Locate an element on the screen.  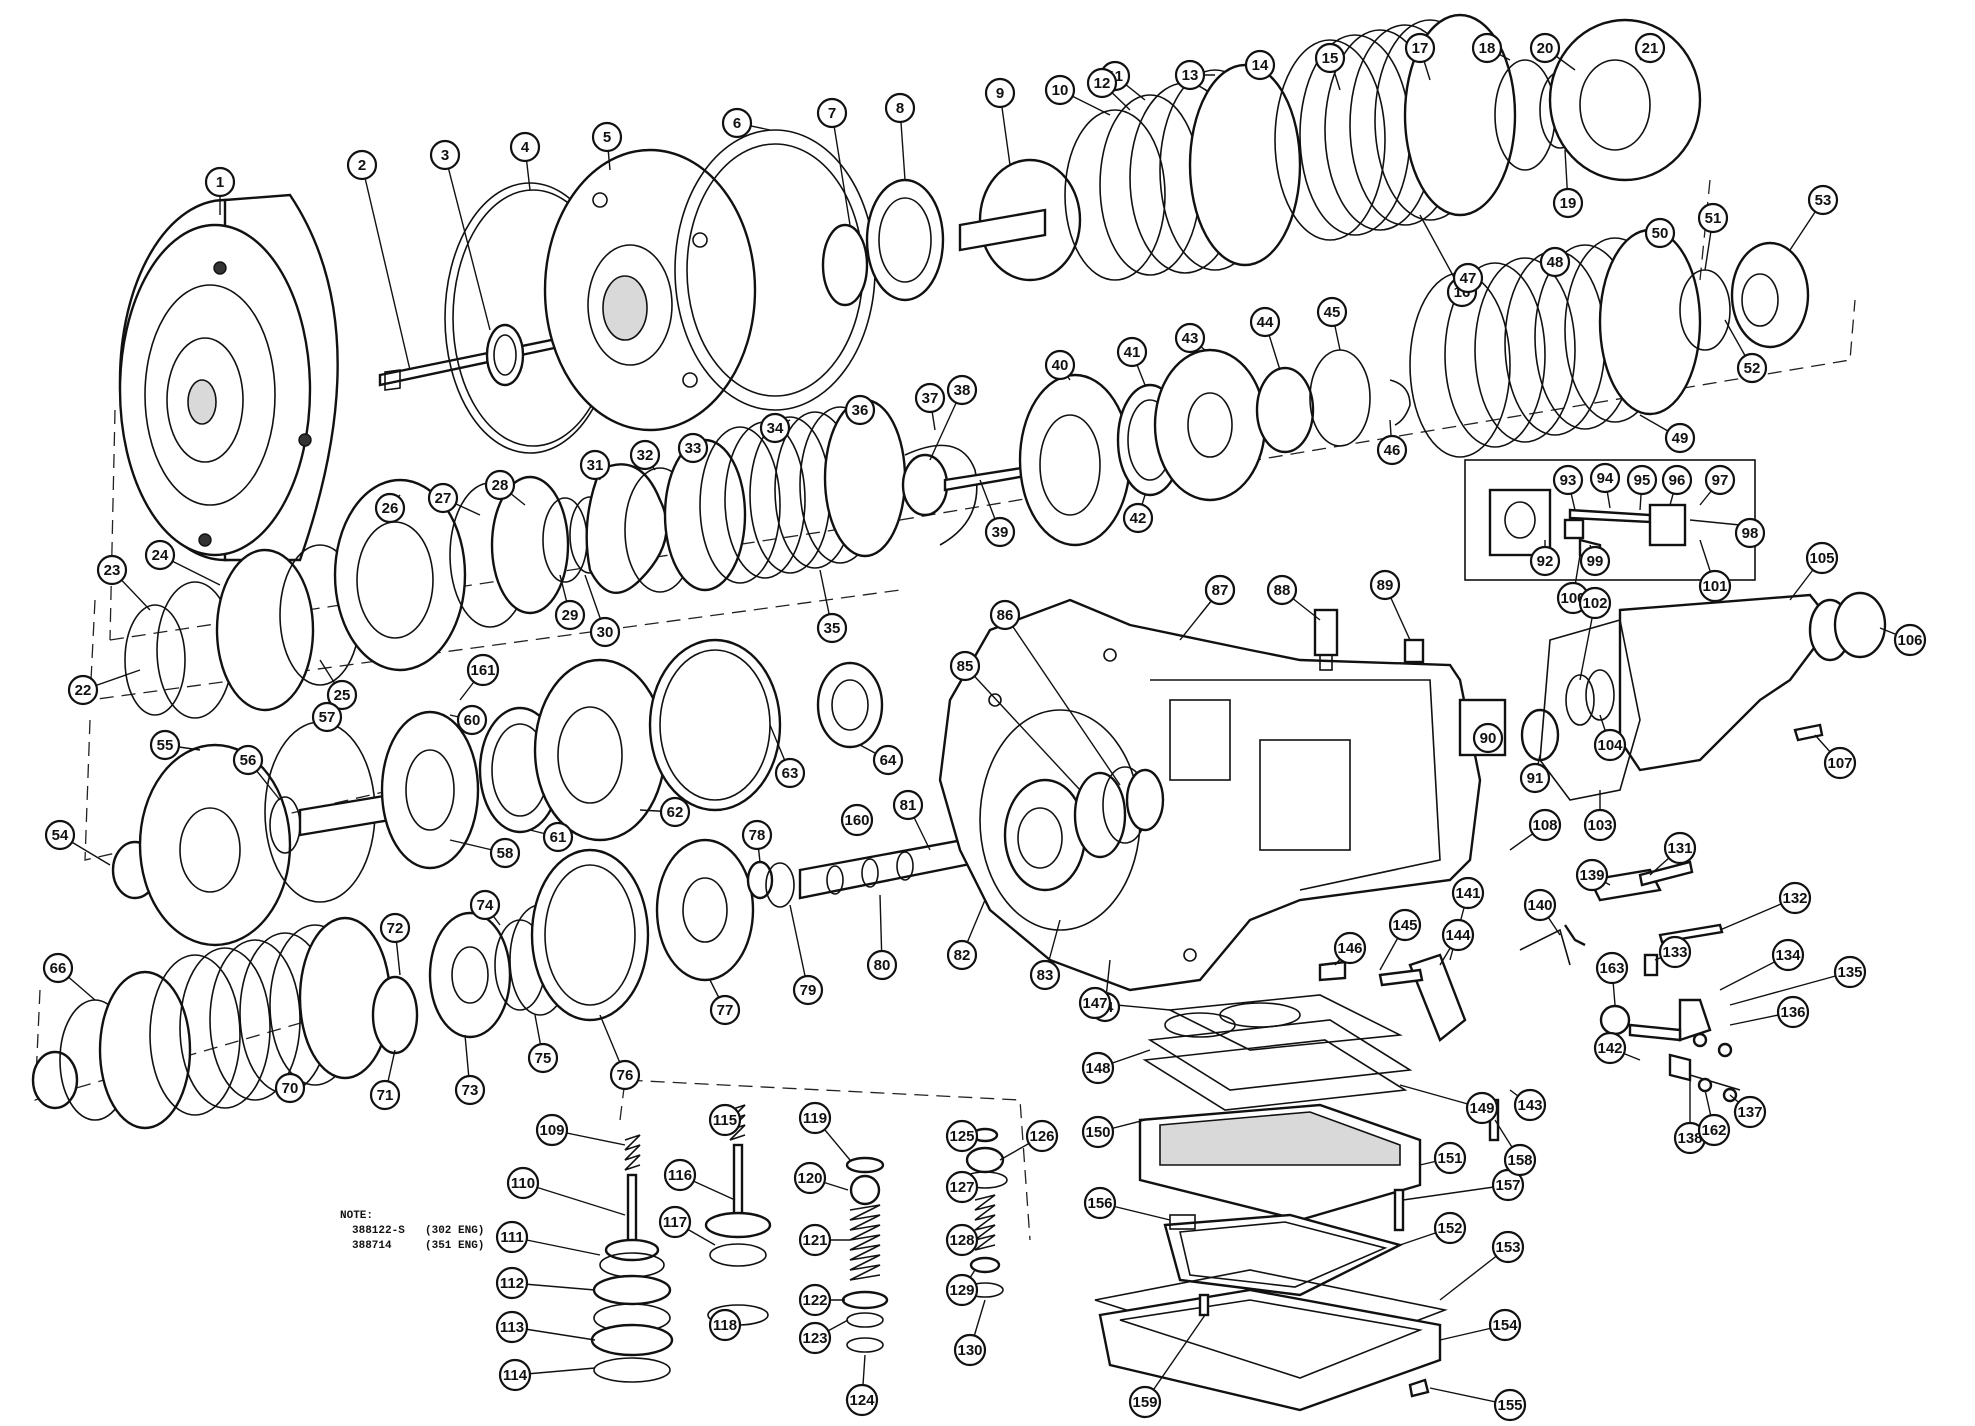
callout-label-113: 113 is located at coordinates (512, 1327).